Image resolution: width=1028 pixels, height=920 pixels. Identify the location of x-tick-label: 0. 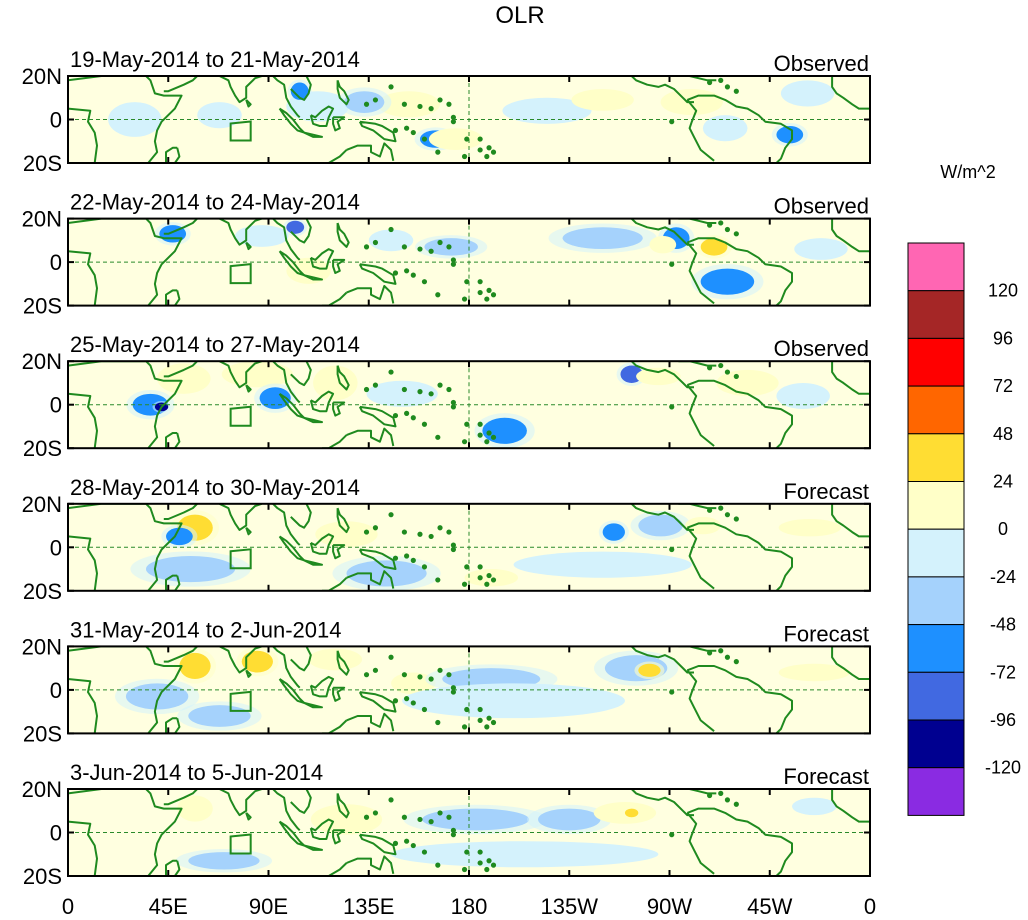
(870, 906).